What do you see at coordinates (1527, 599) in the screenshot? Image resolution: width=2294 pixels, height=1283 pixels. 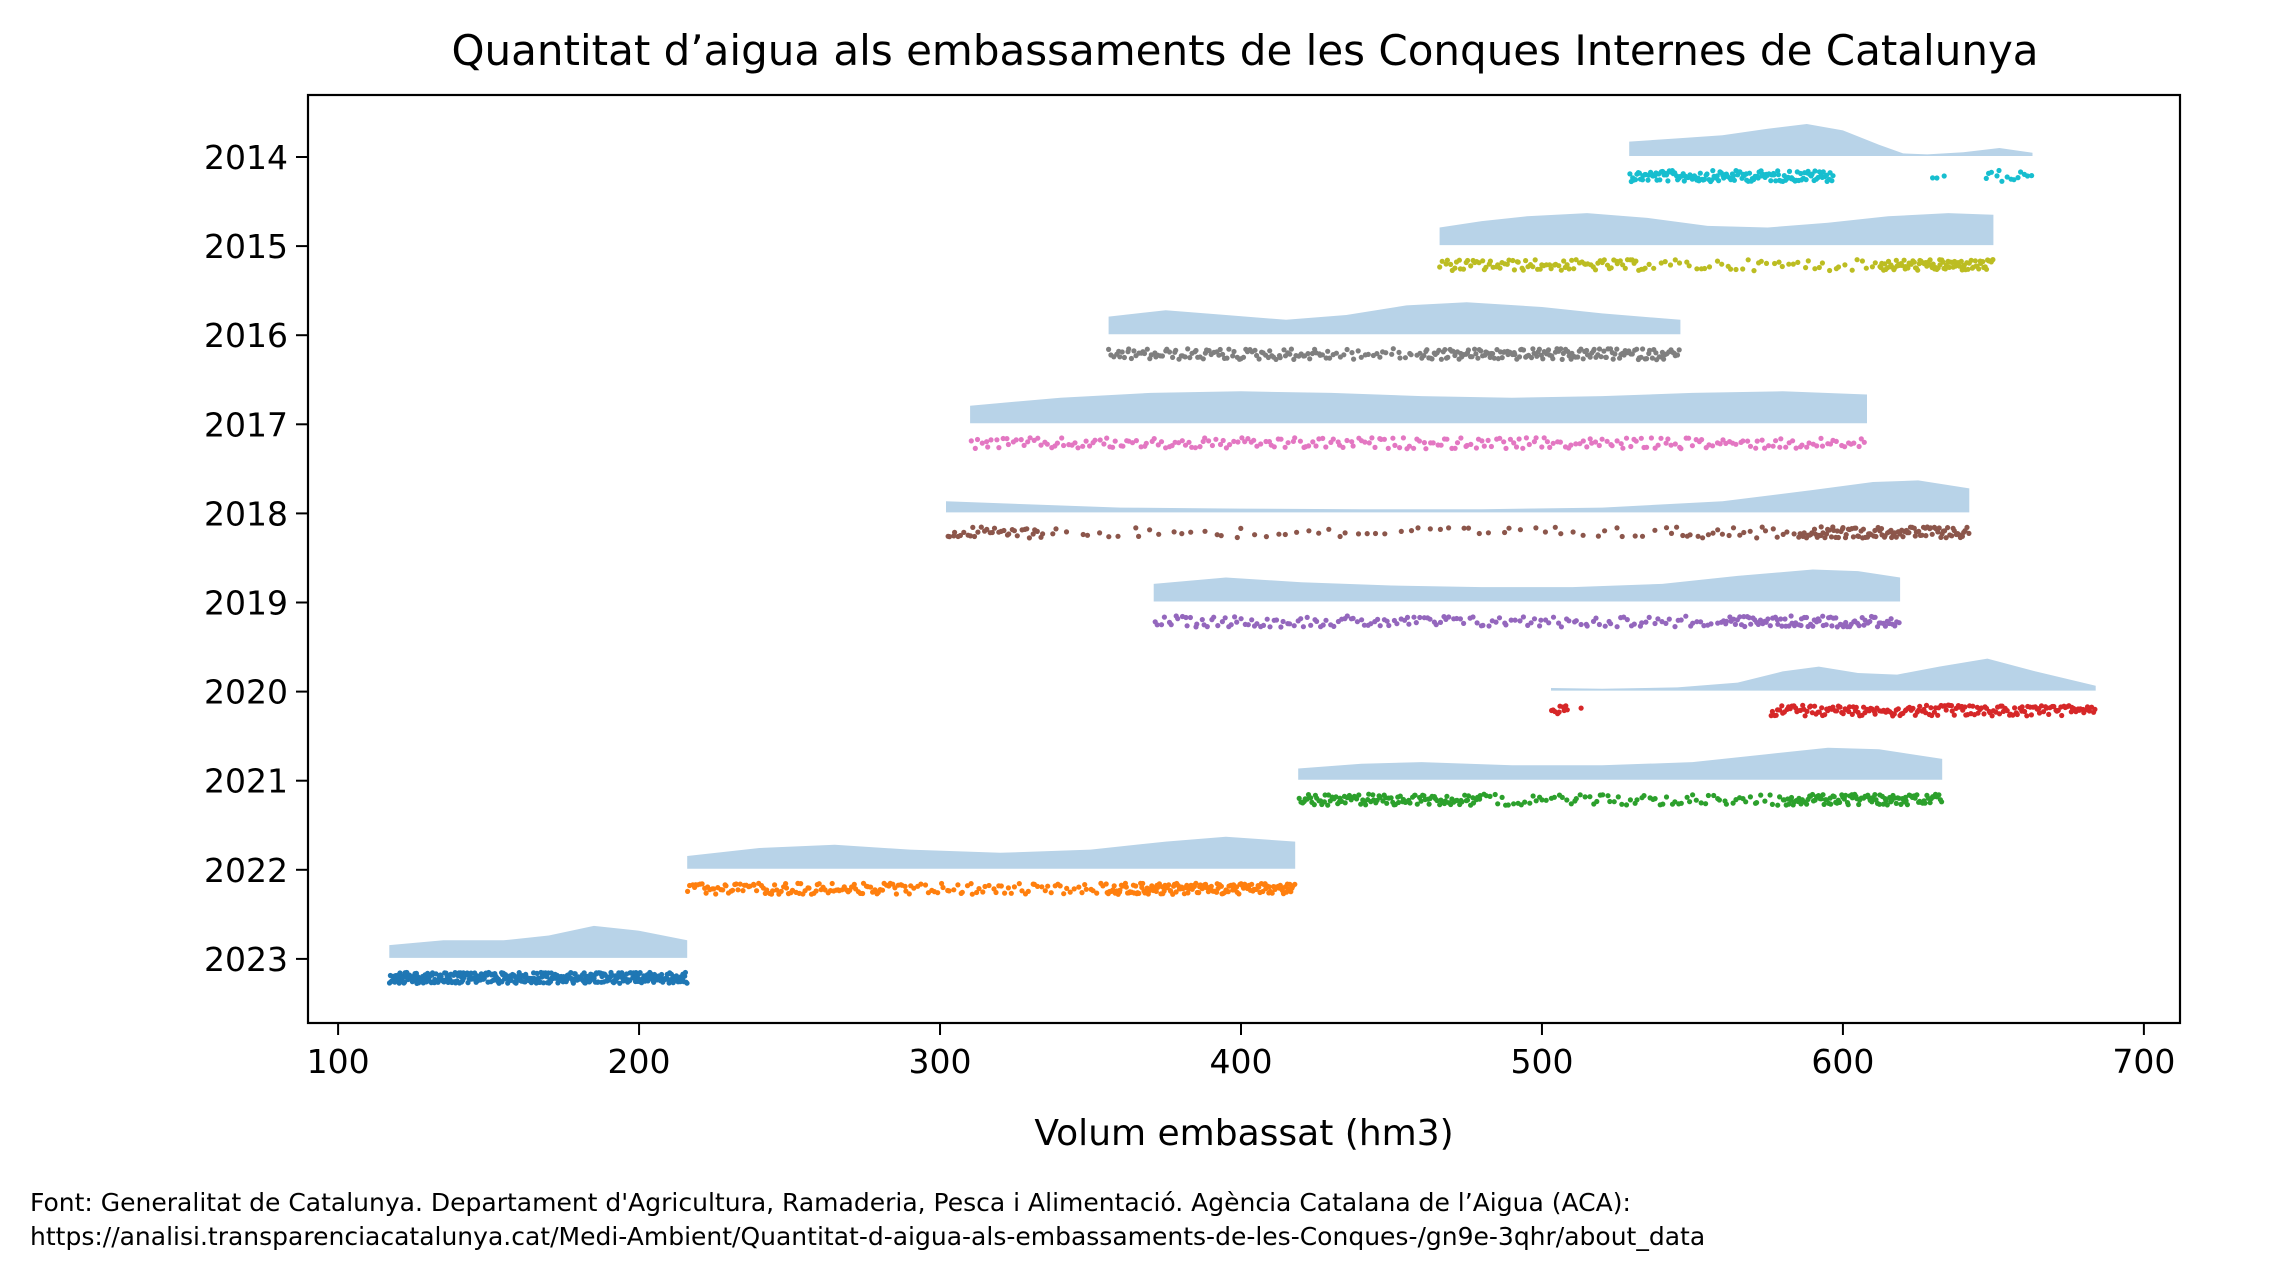 I see `series-2019` at bounding box center [1527, 599].